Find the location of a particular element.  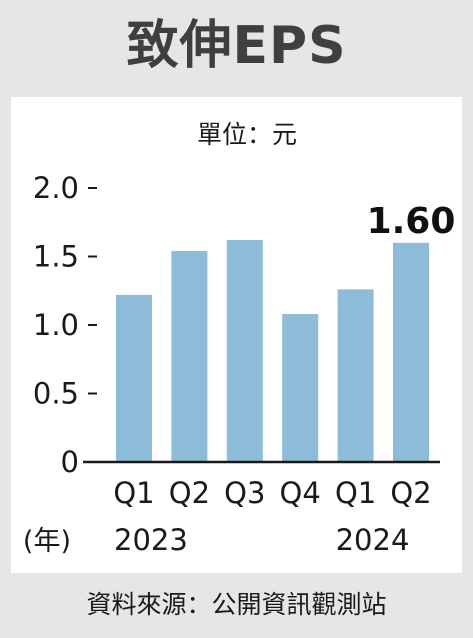

value-labels: 1.60 is located at coordinates (411, 221).